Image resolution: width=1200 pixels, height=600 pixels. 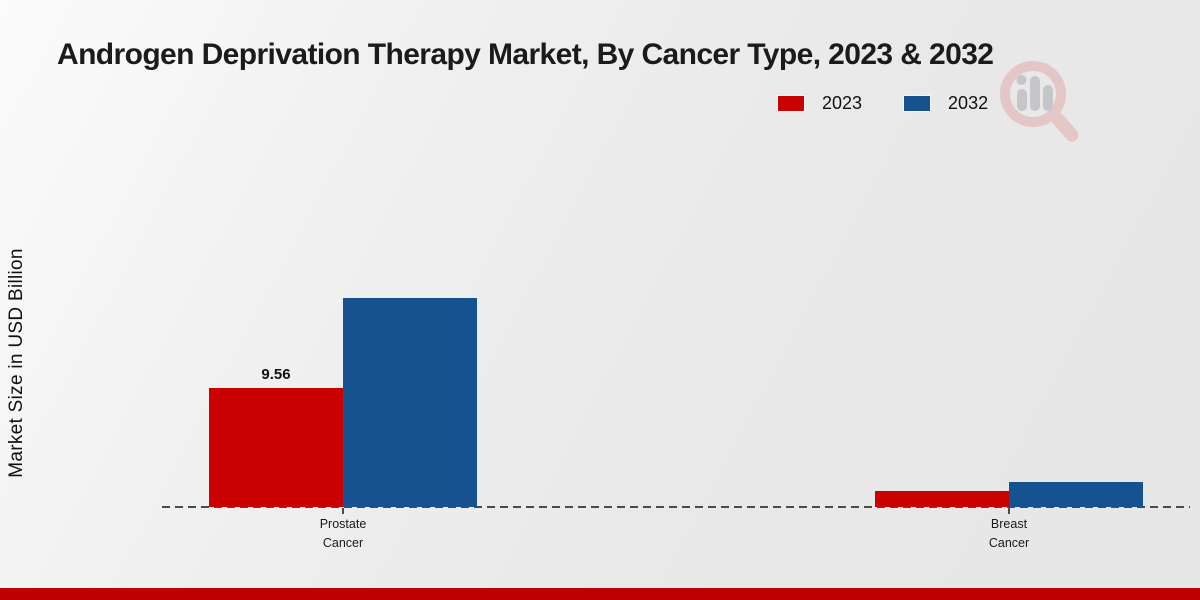 What do you see at coordinates (276, 374) in the screenshot?
I see `bar-value-label-2023: 9.56` at bounding box center [276, 374].